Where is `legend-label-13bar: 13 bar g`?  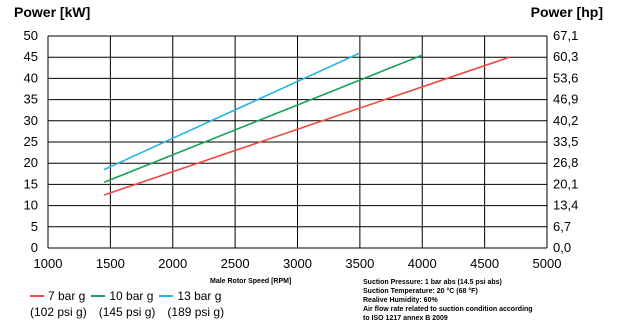
legend-label-13bar: 13 bar g is located at coordinates (199, 296).